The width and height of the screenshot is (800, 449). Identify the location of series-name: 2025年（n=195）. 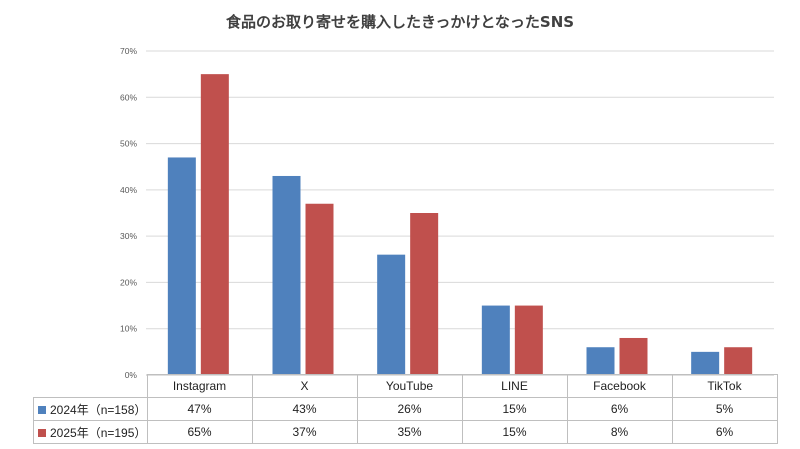
(98, 432).